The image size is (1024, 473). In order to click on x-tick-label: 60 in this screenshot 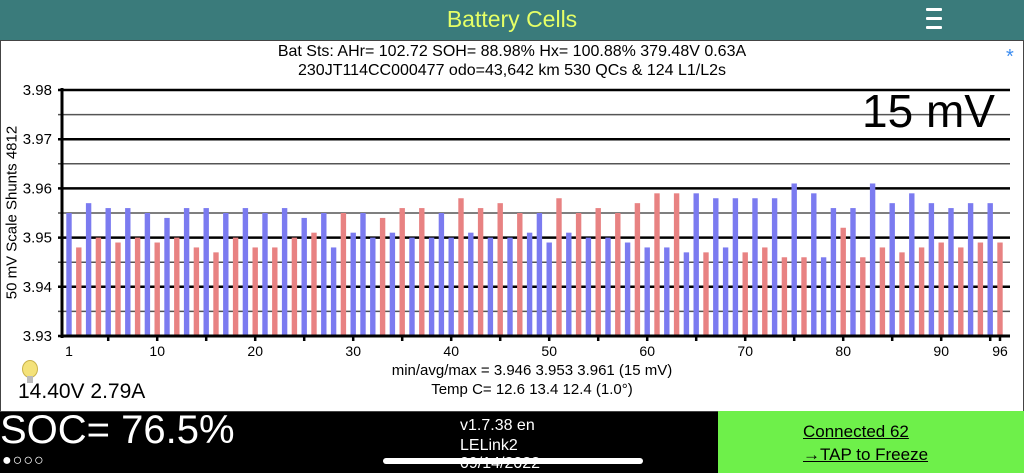, I will do `click(647, 351)`.